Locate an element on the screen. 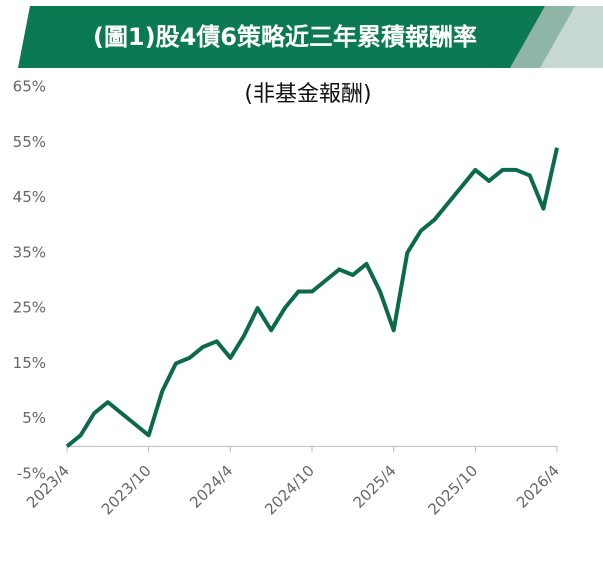  banner-stripe is located at coordinates (571, 37).